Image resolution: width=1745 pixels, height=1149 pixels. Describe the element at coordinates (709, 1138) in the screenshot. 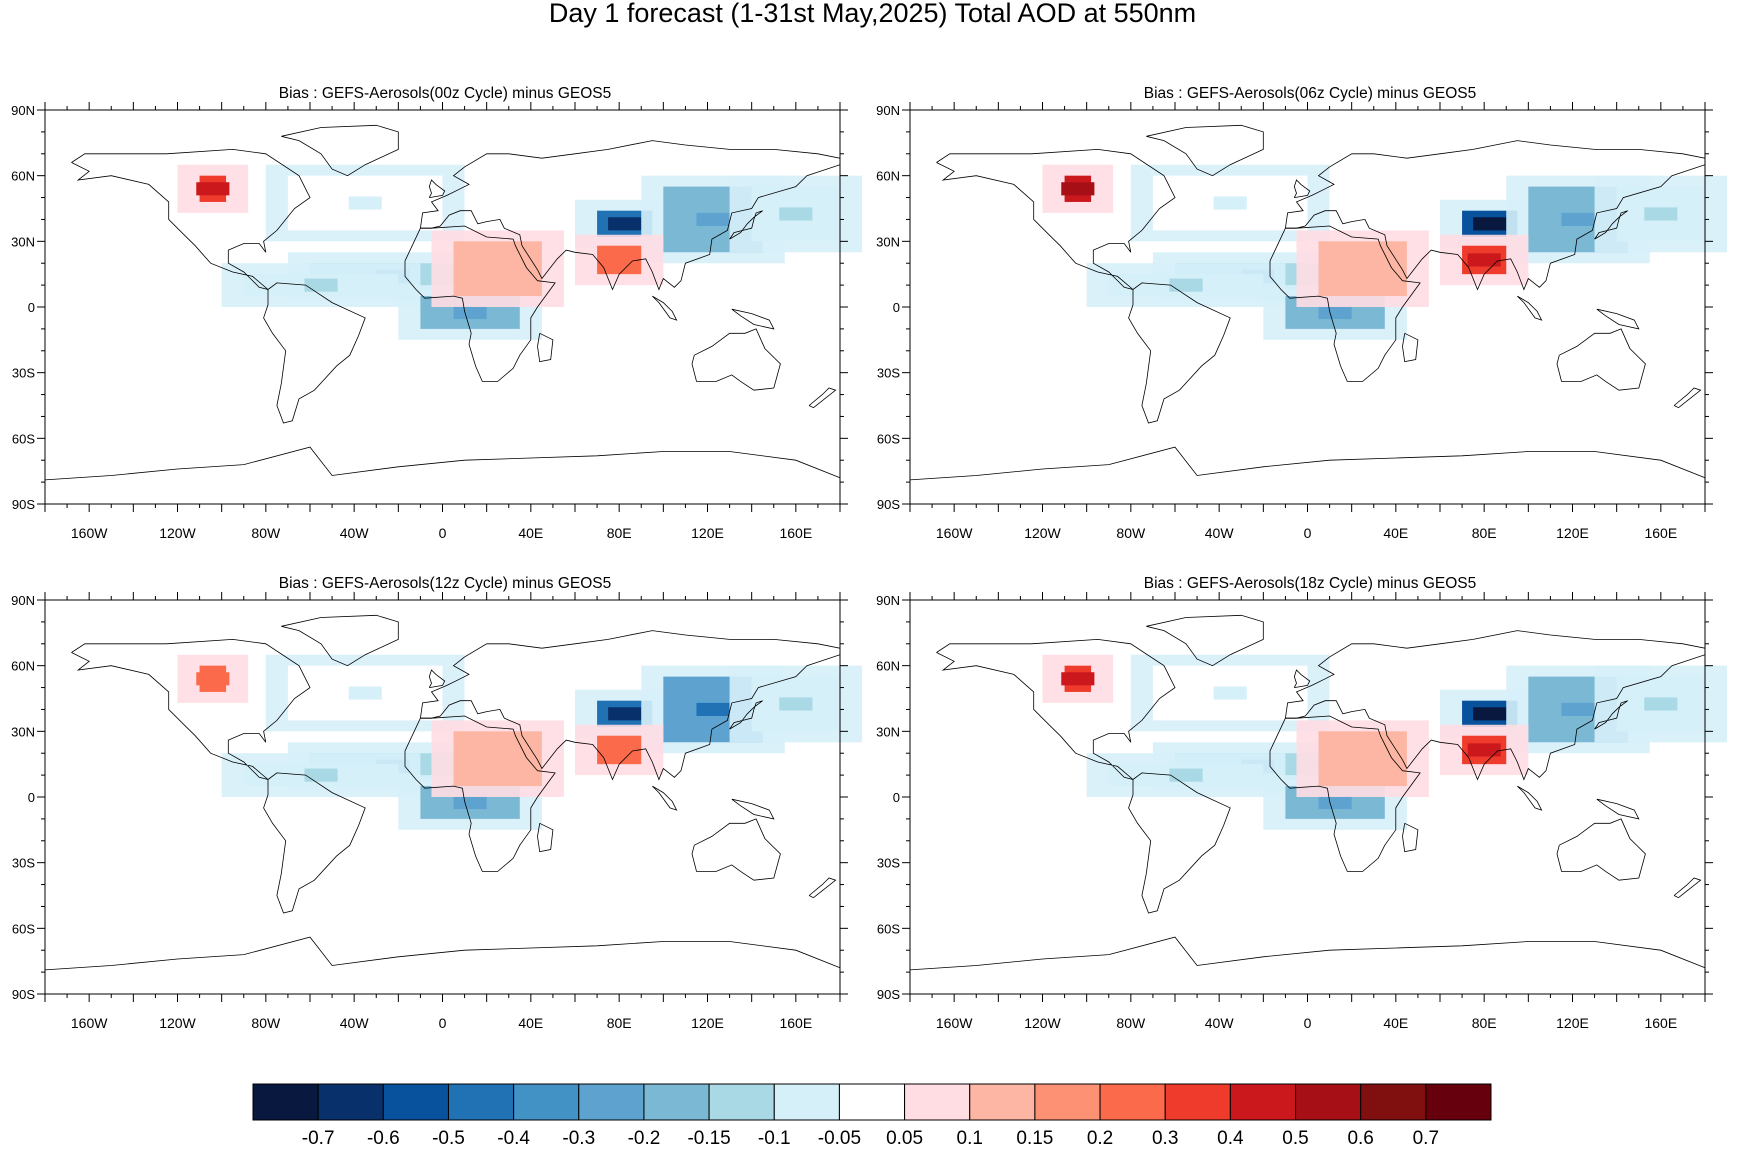

I see `colorbar-label: -0.15` at that location.